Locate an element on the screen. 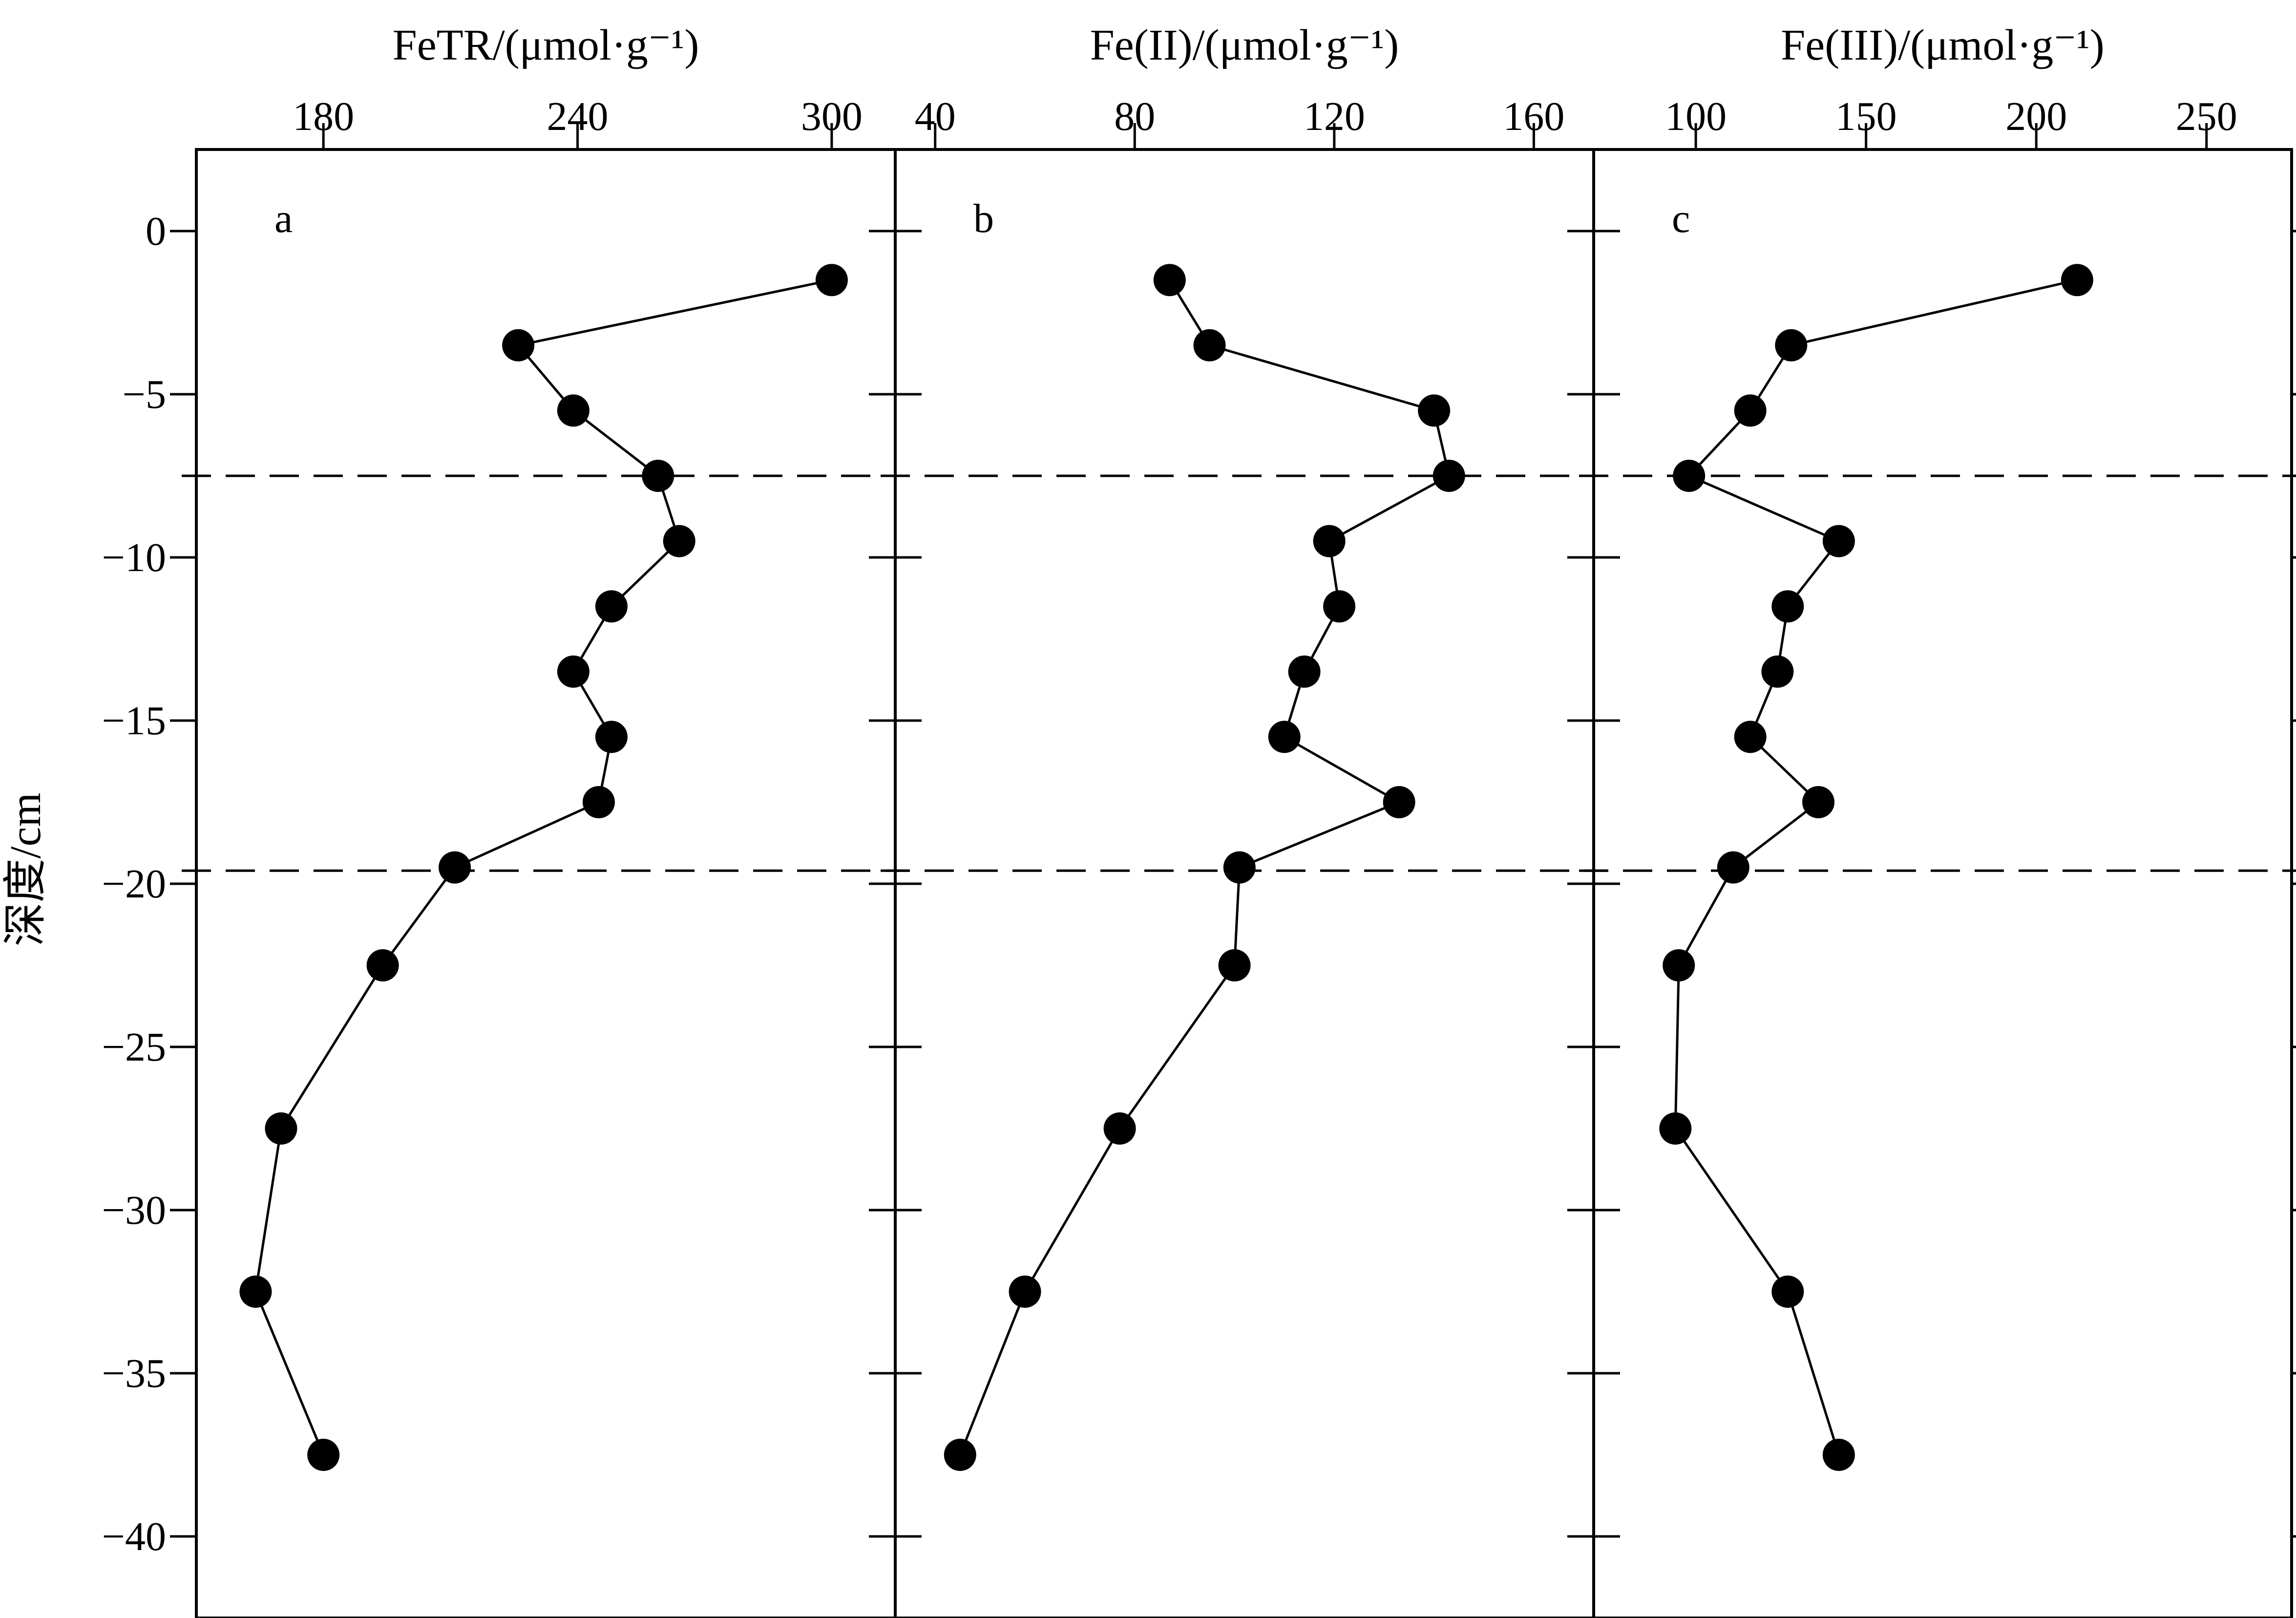 This screenshot has width=2296, height=1618. y-tick-label: −20 is located at coordinates (134, 884).